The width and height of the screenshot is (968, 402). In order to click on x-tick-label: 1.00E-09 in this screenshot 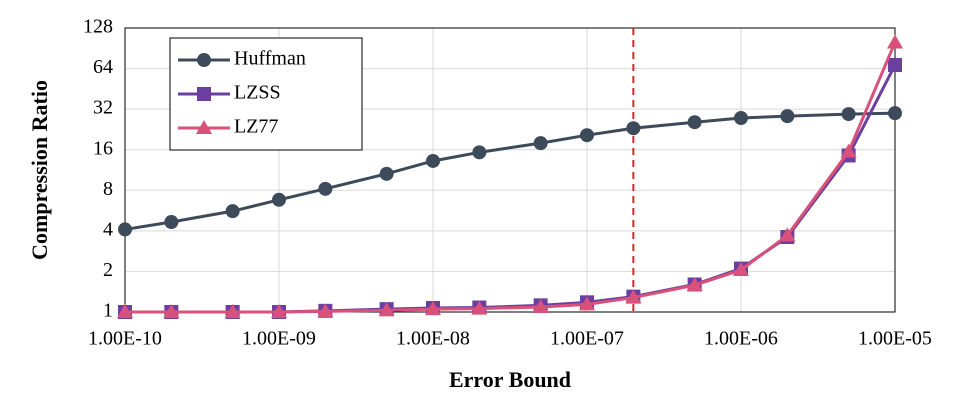, I will do `click(279, 339)`.